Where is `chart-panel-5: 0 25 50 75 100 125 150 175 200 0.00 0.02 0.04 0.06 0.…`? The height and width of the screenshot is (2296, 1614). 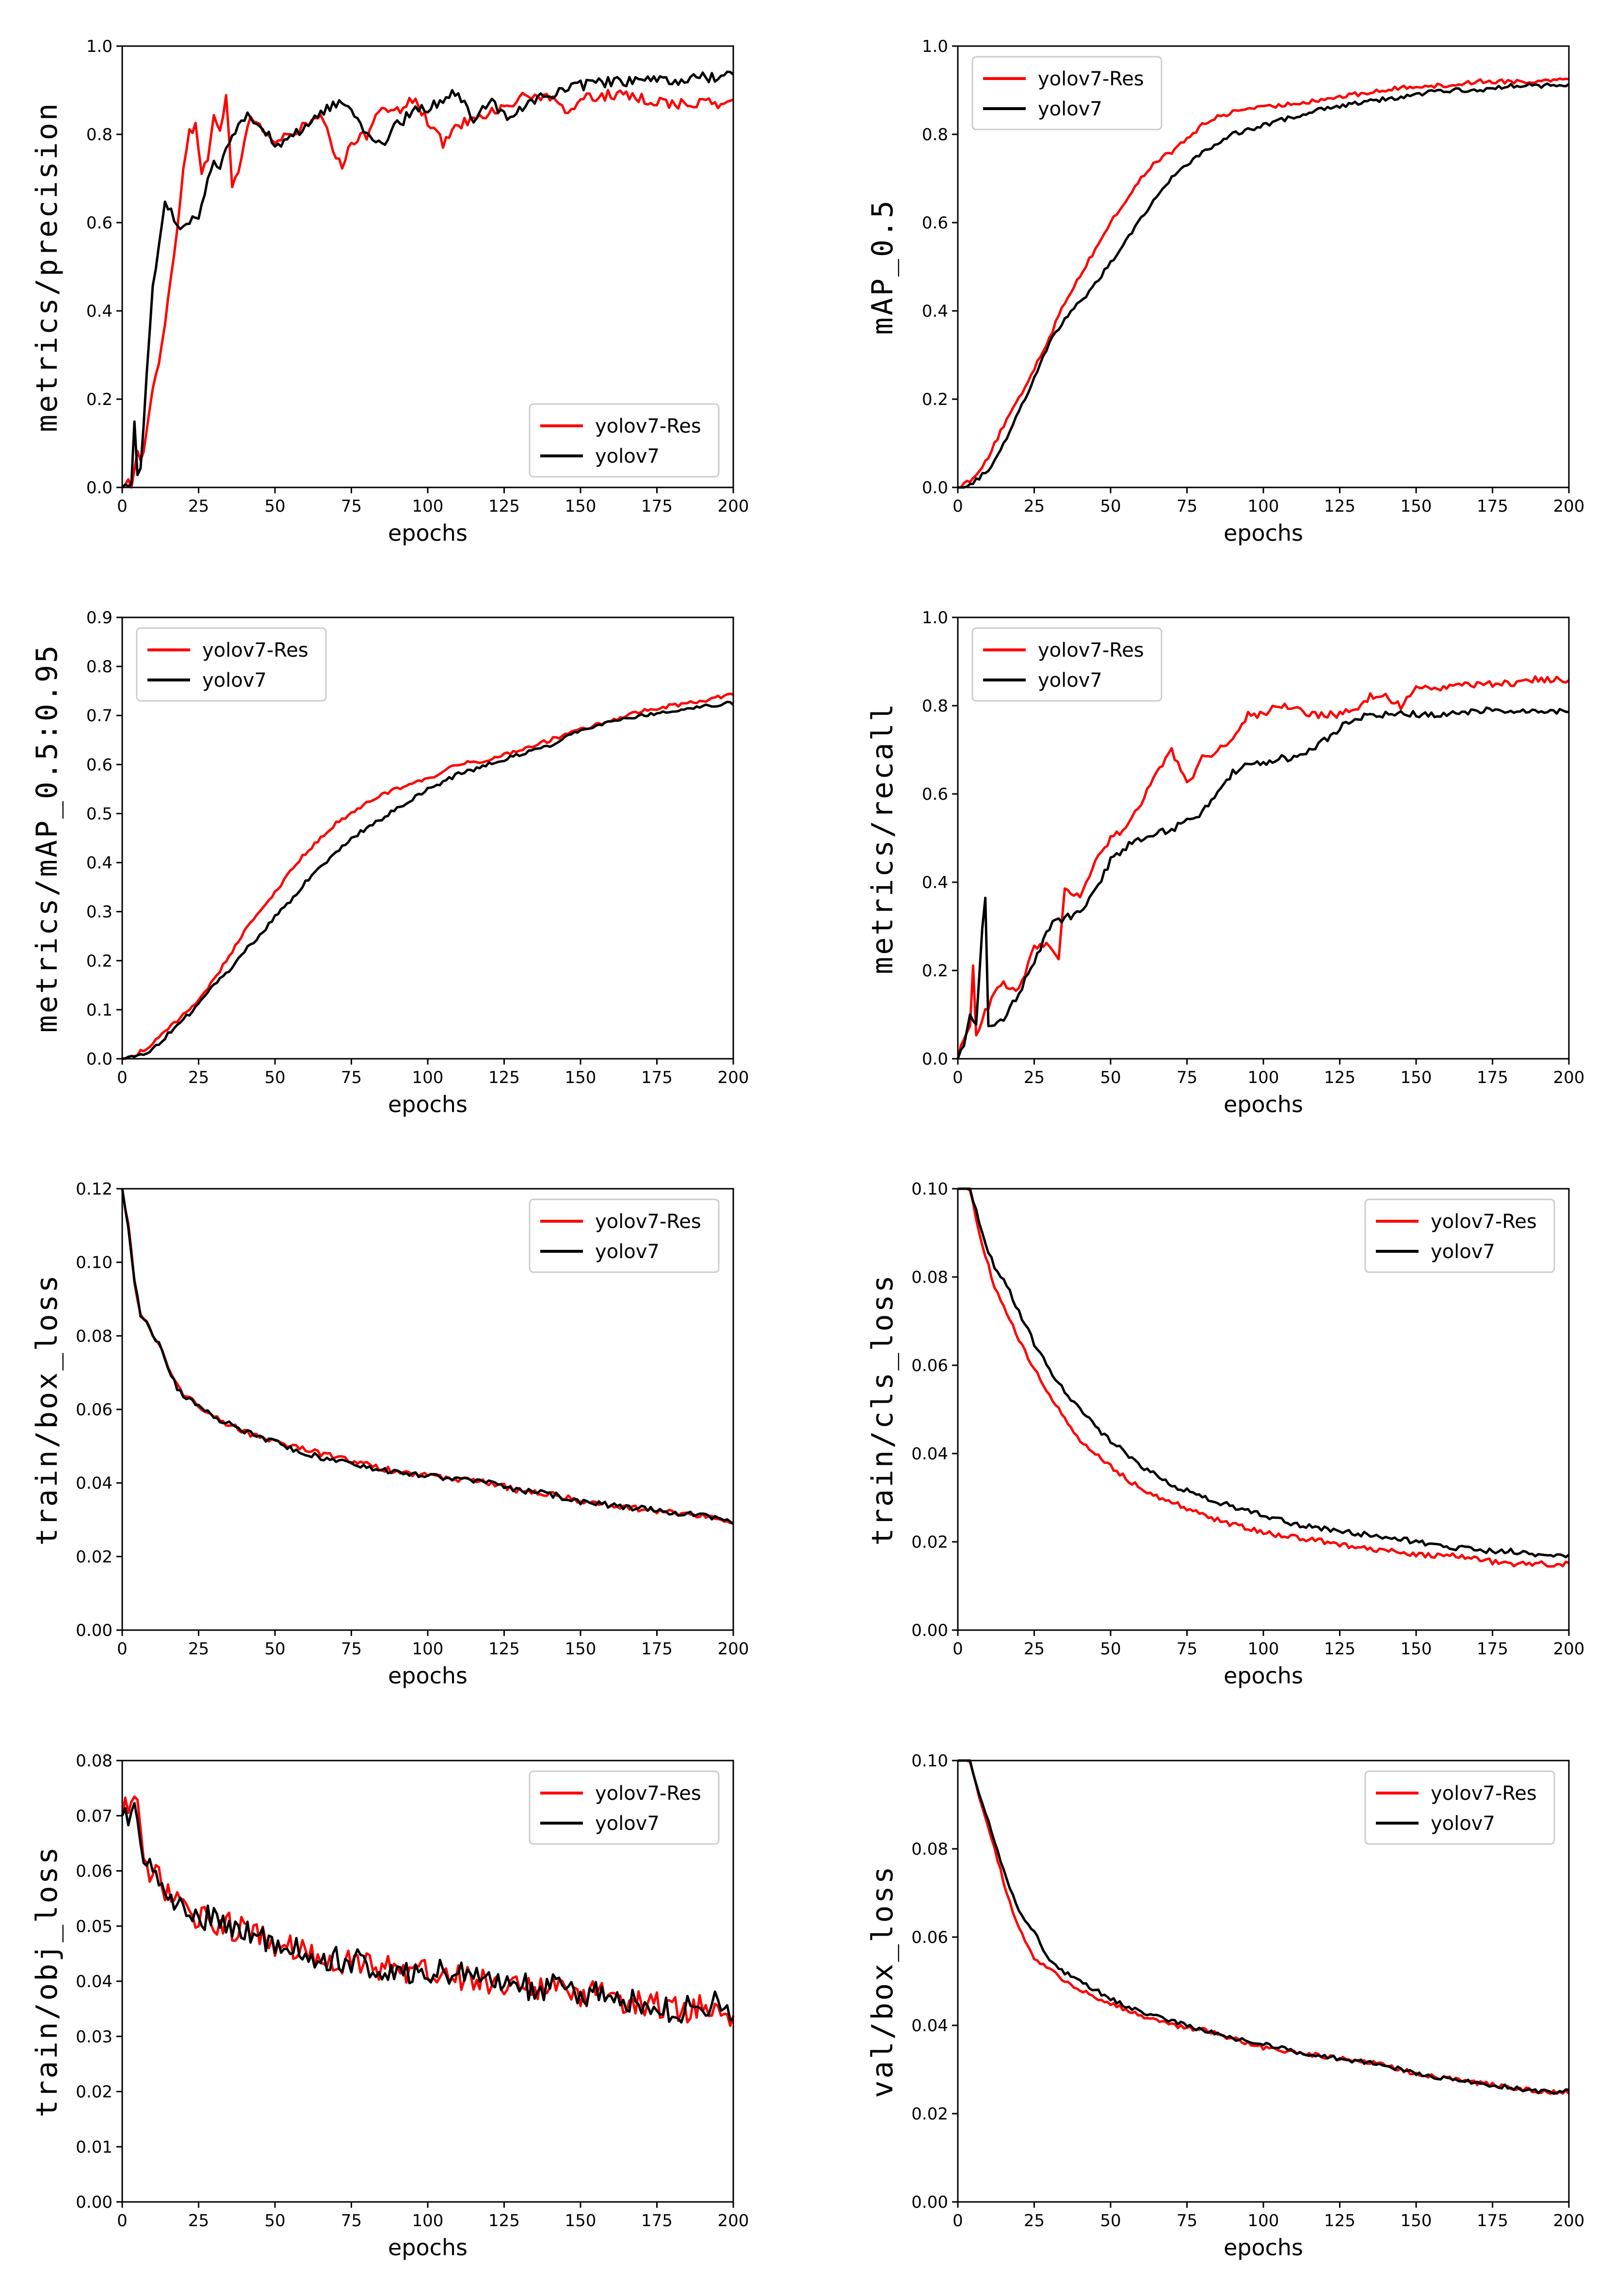 chart-panel-5: 0 25 50 75 100 125 150 175 200 0.00 0.02 0.04 0.06 0.… is located at coordinates (389, 1435).